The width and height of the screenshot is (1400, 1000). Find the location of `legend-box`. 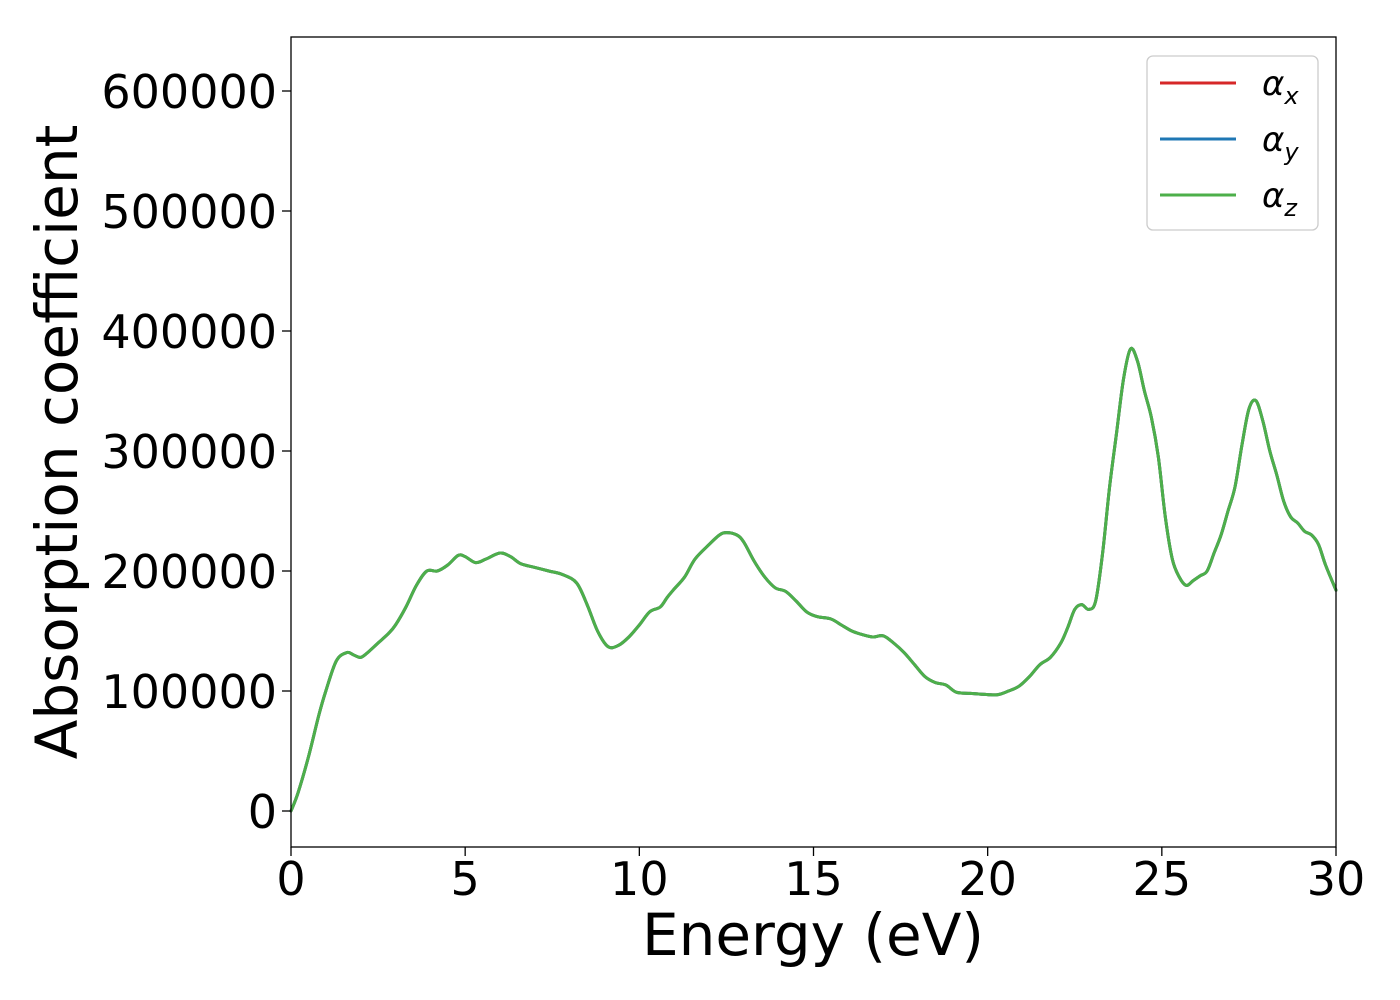

legend-box is located at coordinates (1232, 143).